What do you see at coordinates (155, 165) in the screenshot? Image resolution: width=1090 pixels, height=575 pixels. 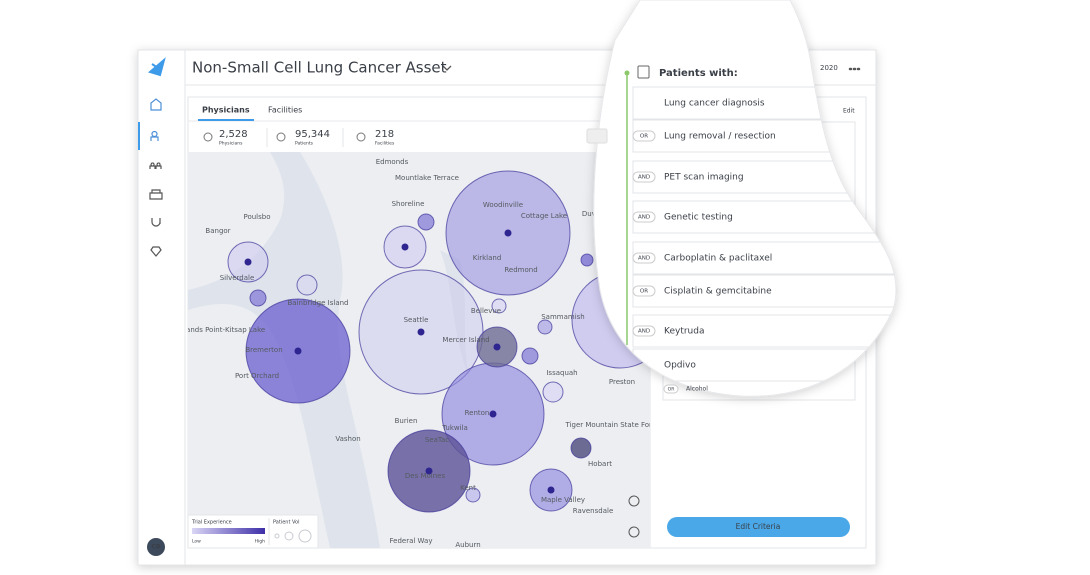 I see `nav-patients` at bounding box center [155, 165].